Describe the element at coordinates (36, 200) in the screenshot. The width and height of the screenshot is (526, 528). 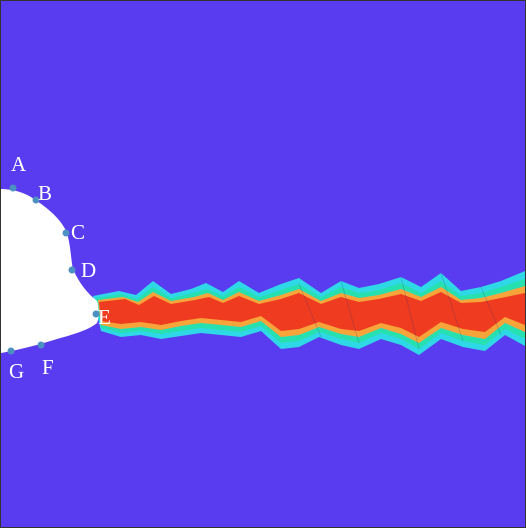
I see `point-B-marker` at that location.